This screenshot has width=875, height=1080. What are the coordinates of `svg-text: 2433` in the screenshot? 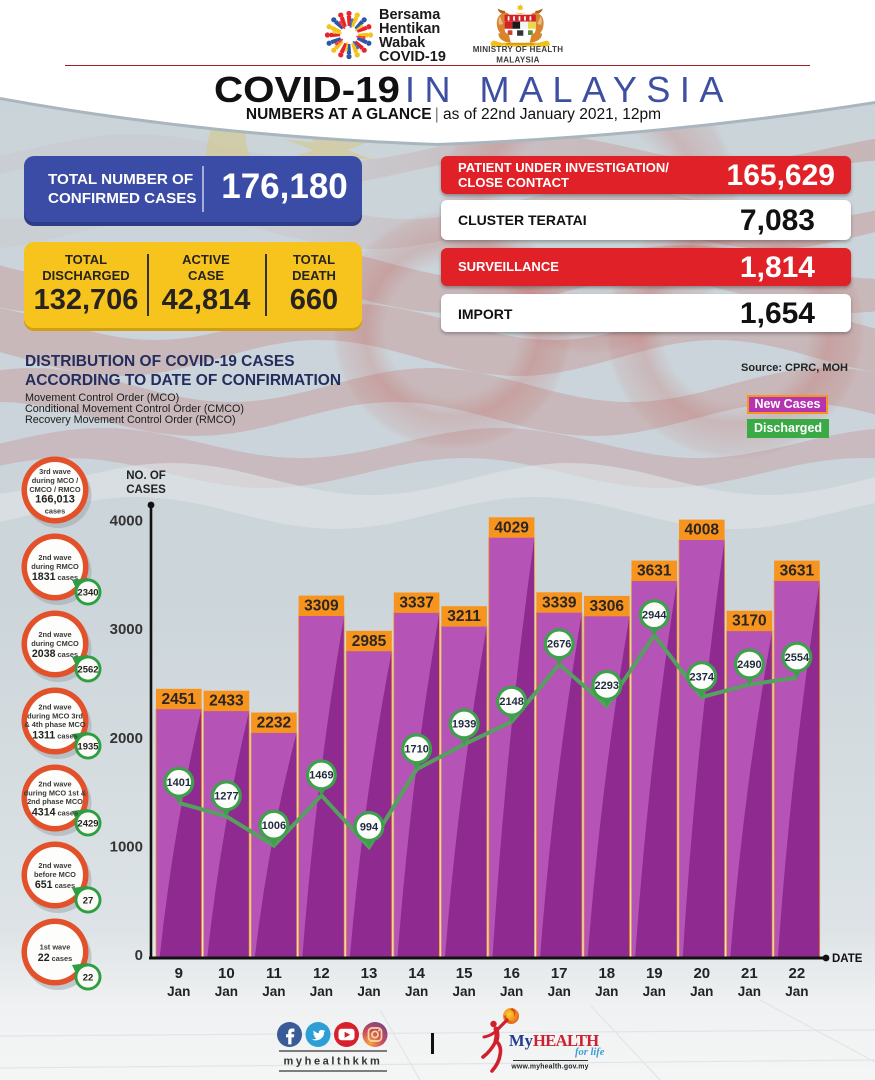 It's located at (226, 701).